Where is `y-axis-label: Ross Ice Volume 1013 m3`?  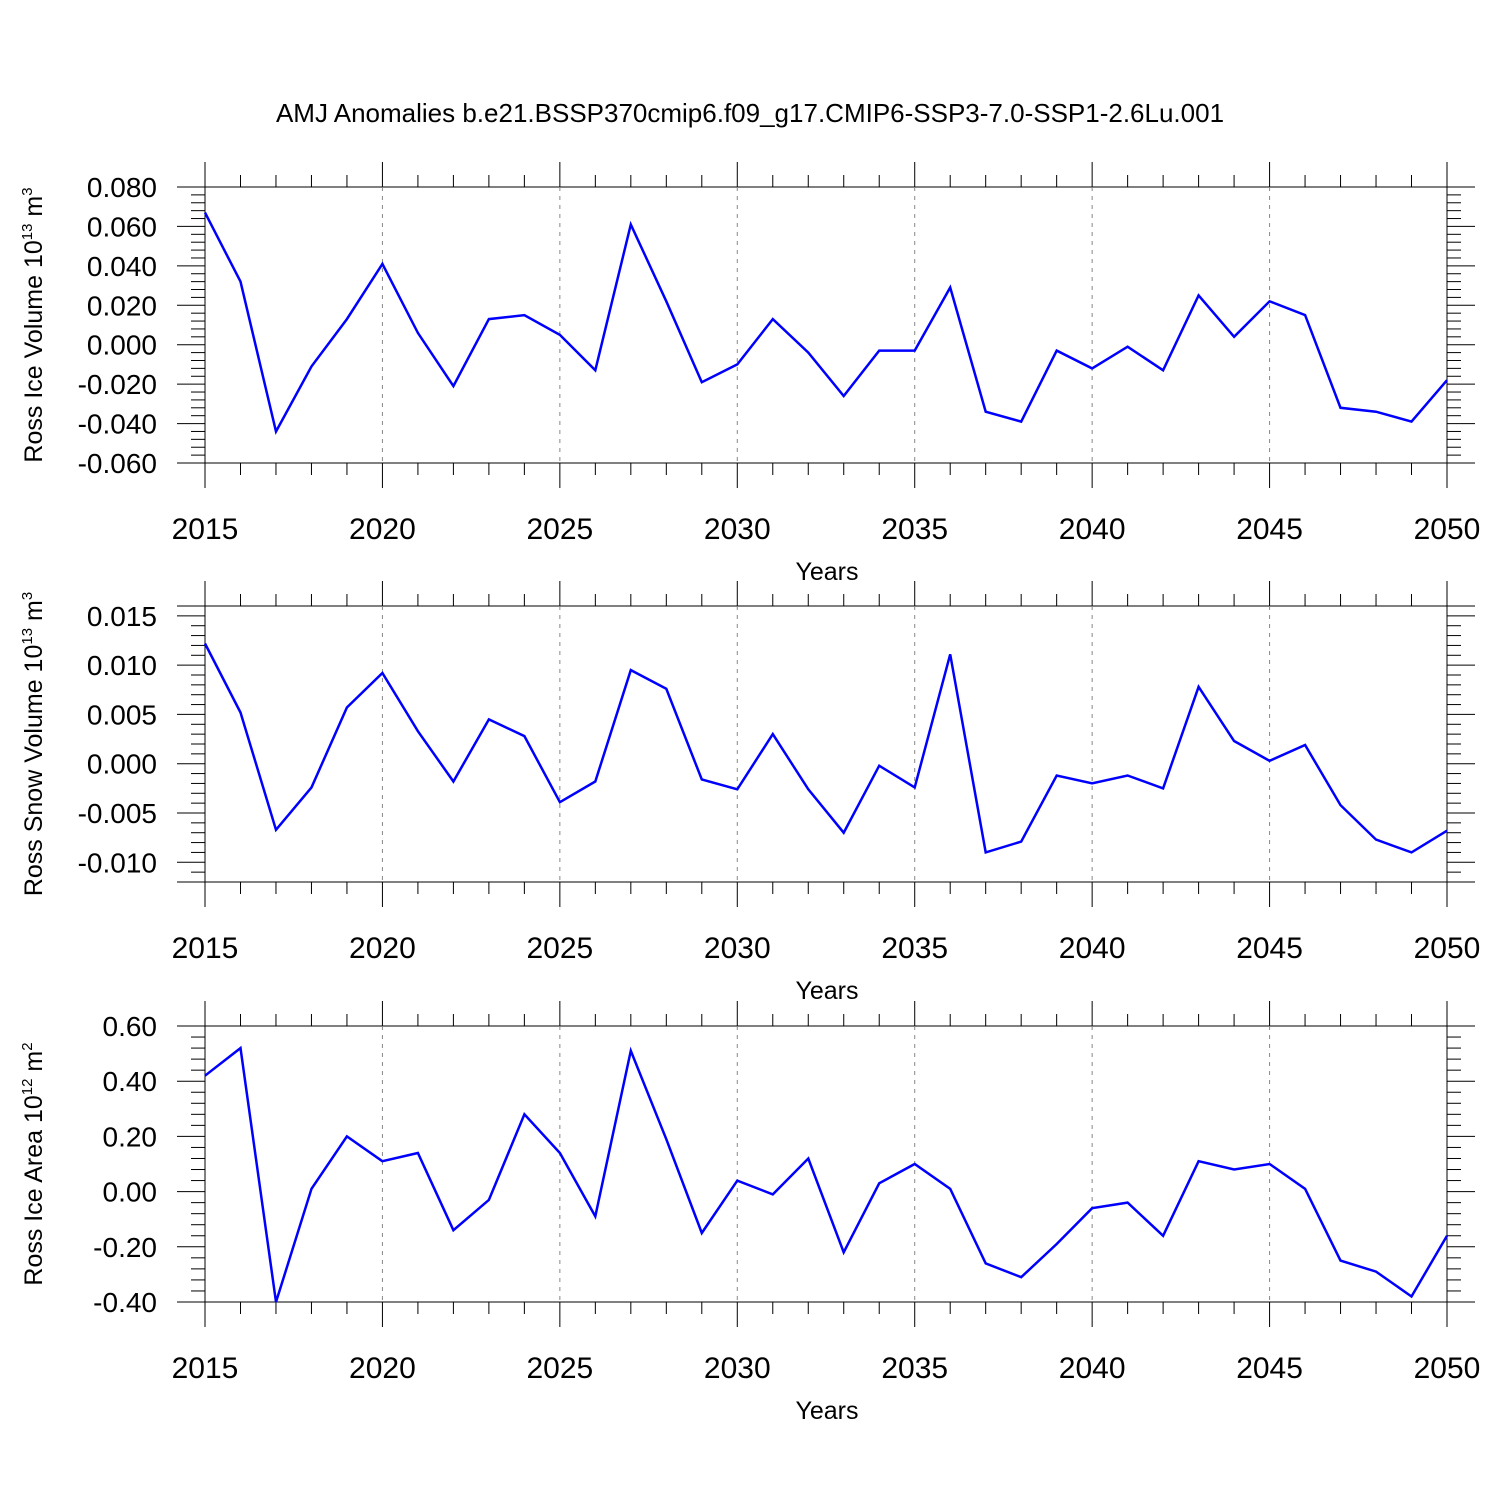 y-axis-label: Ross Ice Volume 1013 m3 is located at coordinates (33, 324).